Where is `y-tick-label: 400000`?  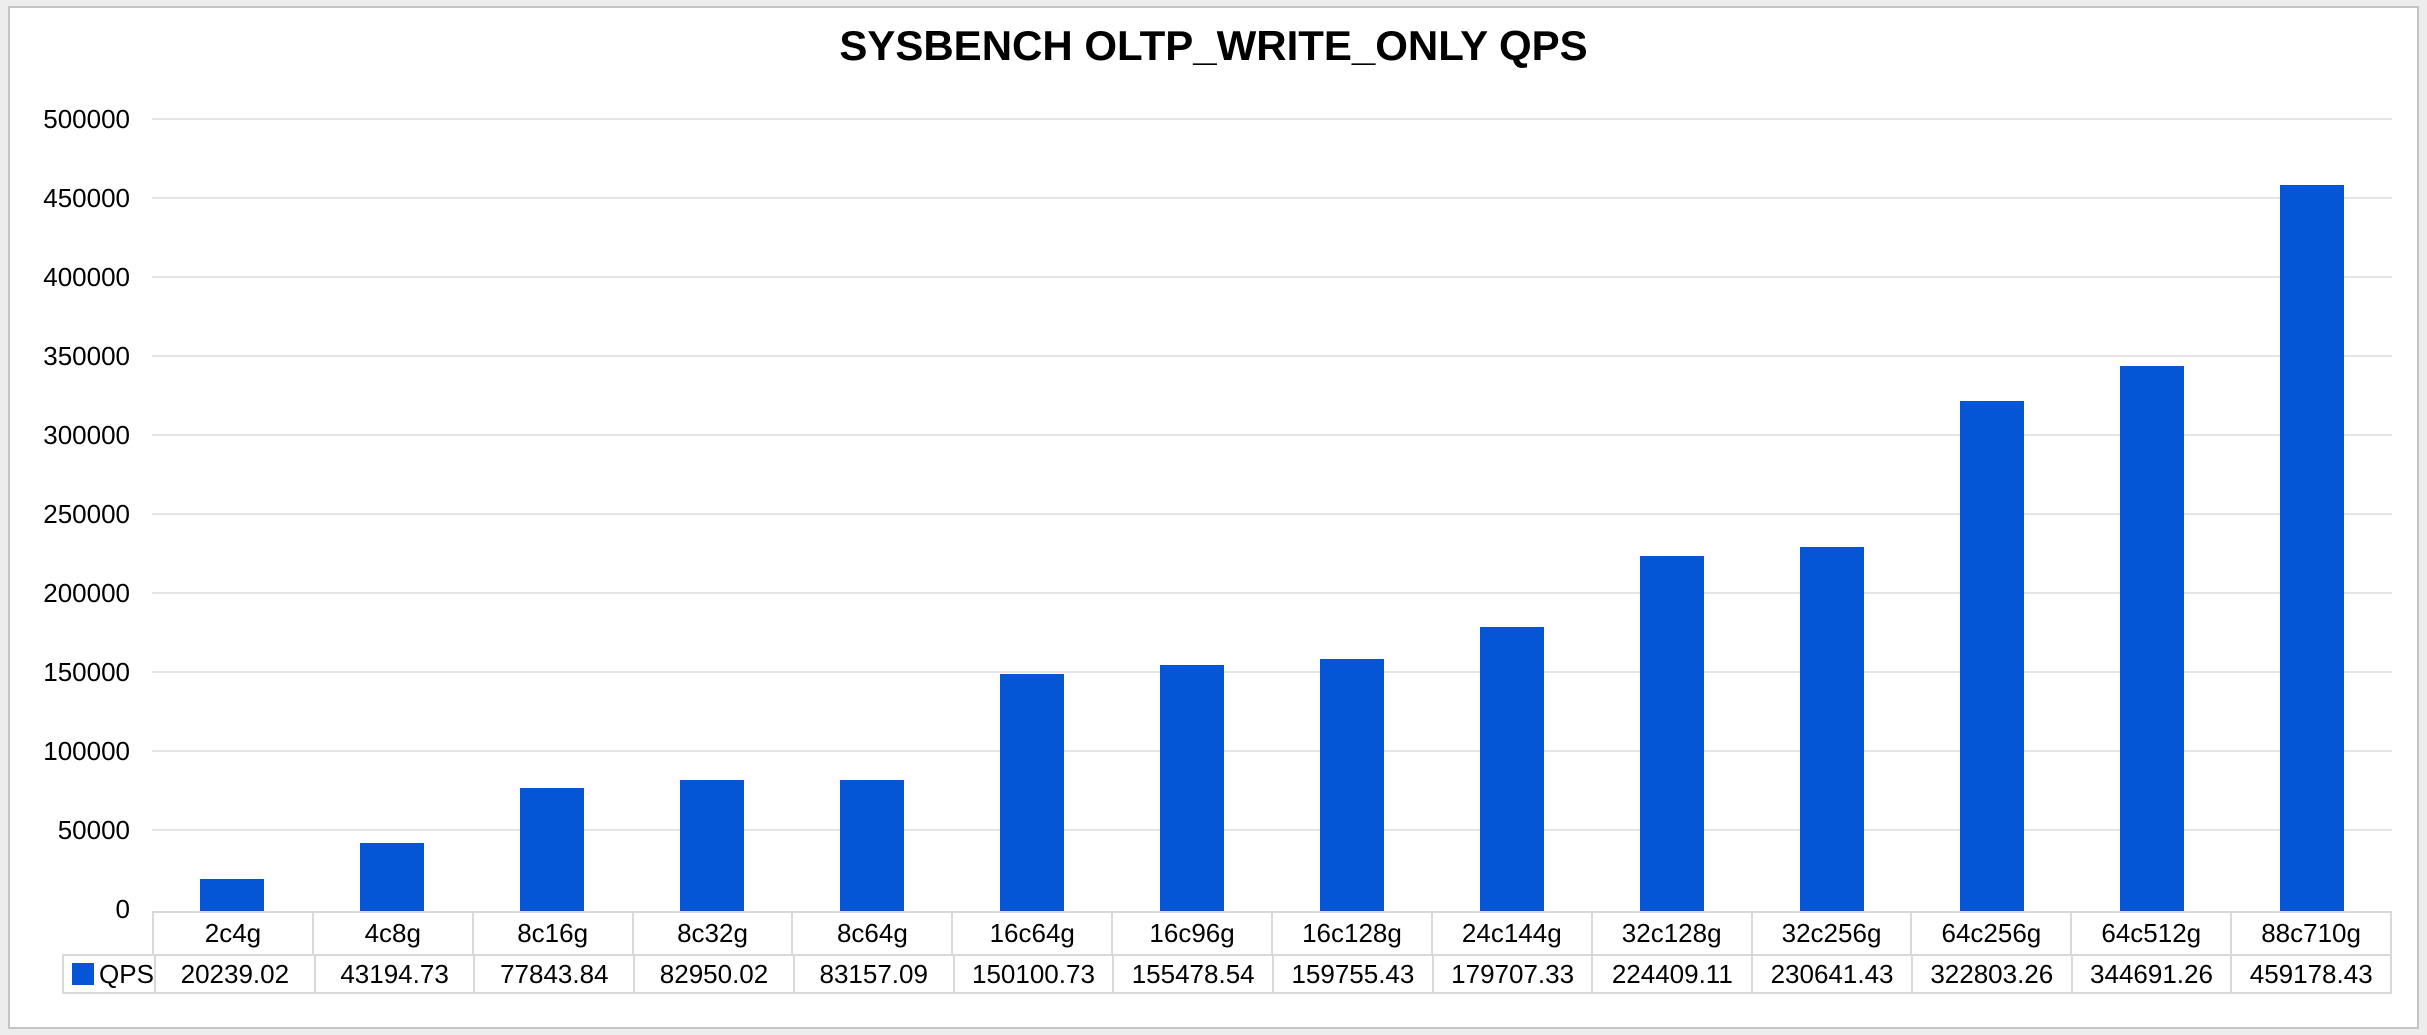 y-tick-label: 400000 is located at coordinates (86, 277).